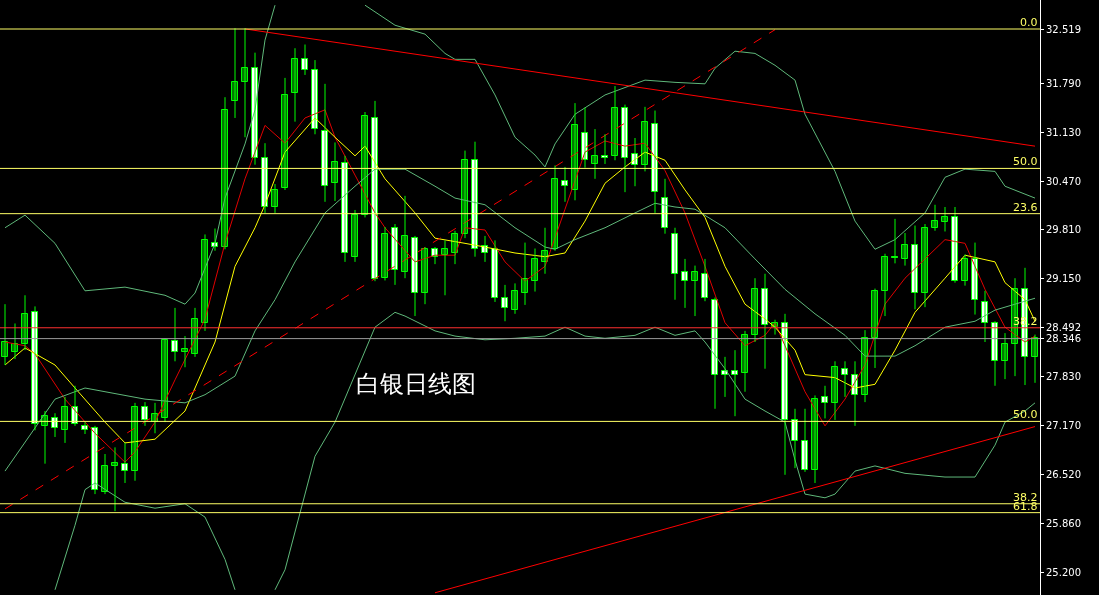 The width and height of the screenshot is (1099, 595). I want to click on y-tick-label: 31.790, so click(1063, 83).